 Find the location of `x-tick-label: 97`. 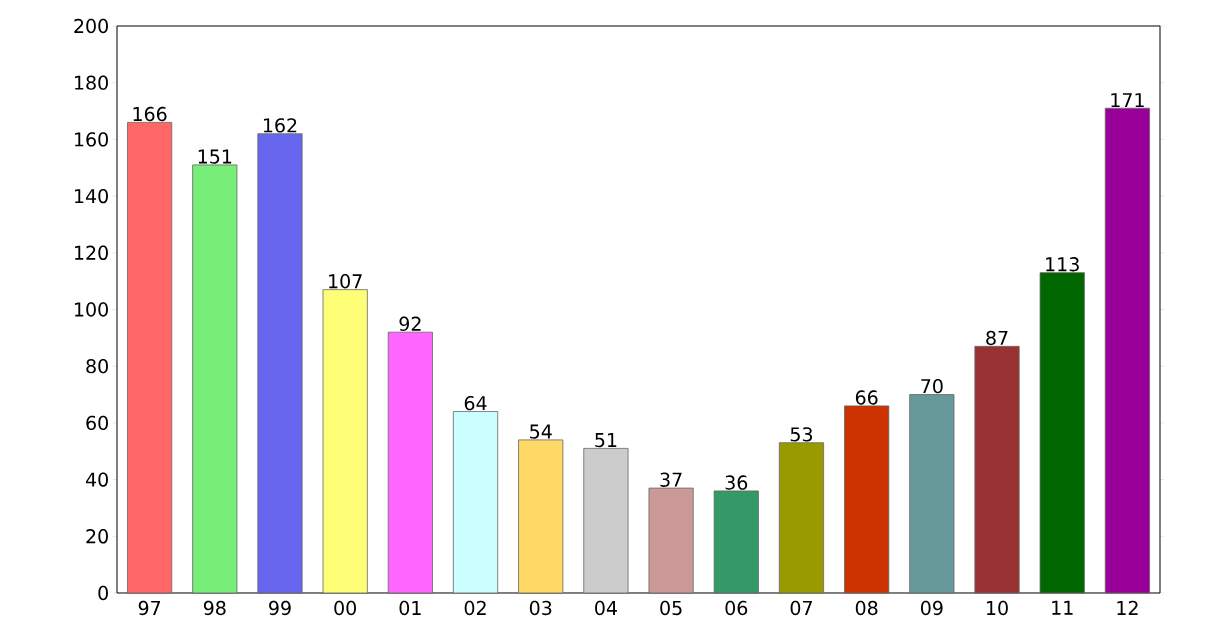

x-tick-label: 97 is located at coordinates (149, 608).